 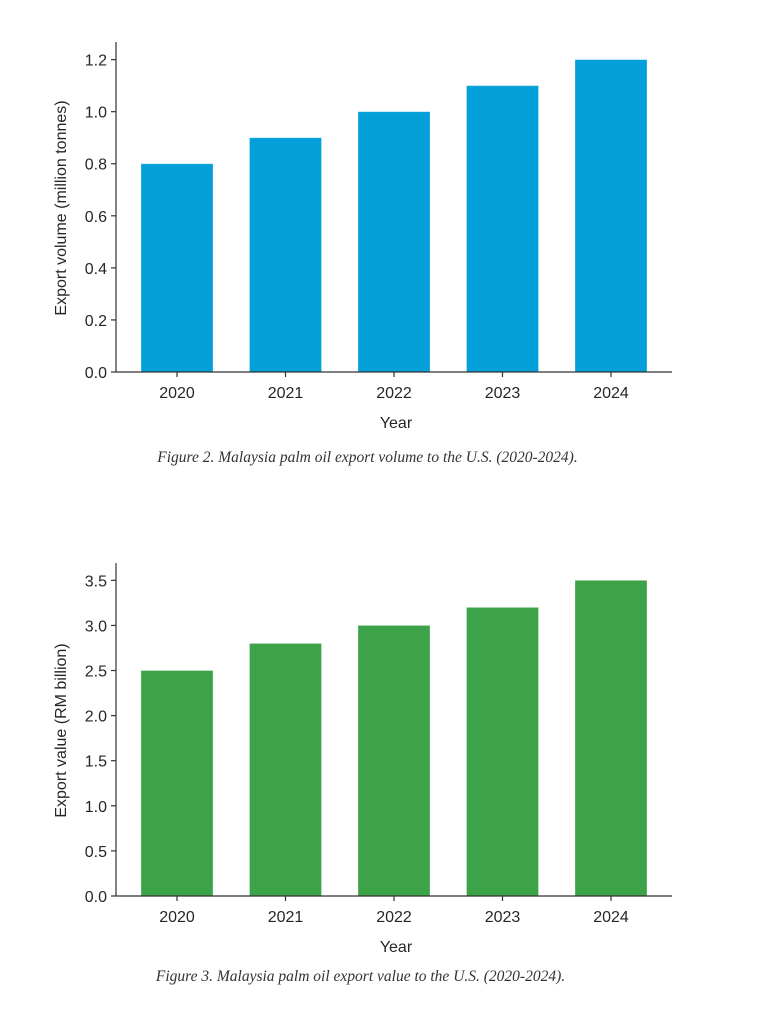 What do you see at coordinates (96, 626) in the screenshot?
I see `y-tick-label: 3.0` at bounding box center [96, 626].